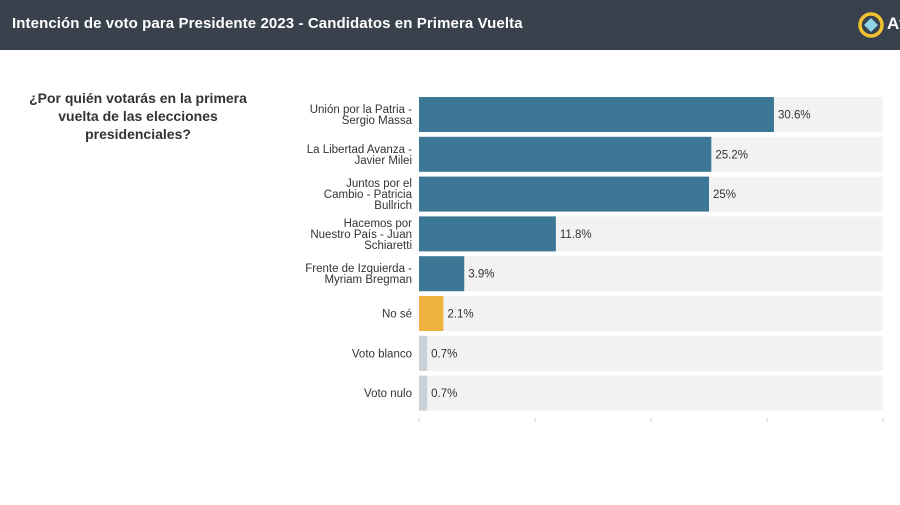  Describe the element at coordinates (724, 195) in the screenshot. I see `value-label: 25%` at that location.